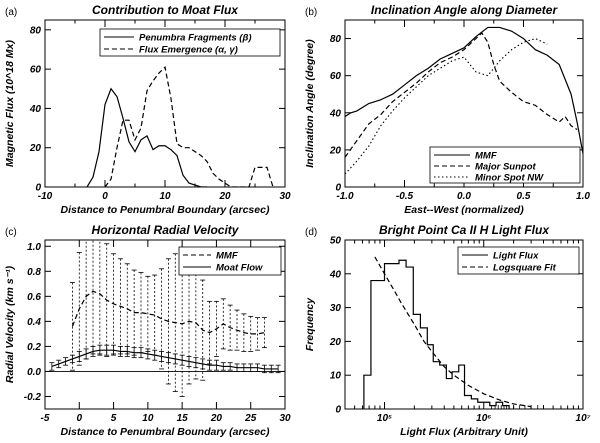 This screenshot has height=443, width=600. I want to click on y-tick-label: 0, so click(338, 188).